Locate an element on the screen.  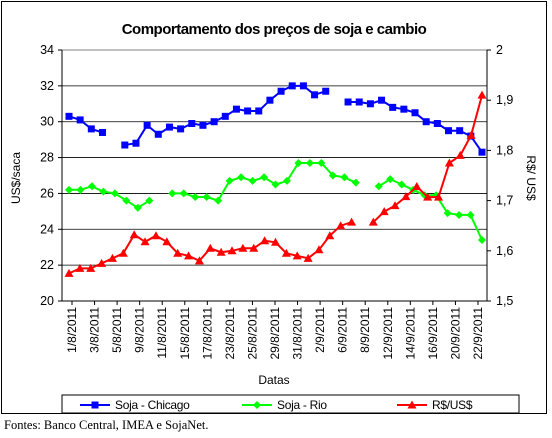
y-axis-left: 20 22 24 26 28 30 32 34 is located at coordinates (51, 175).